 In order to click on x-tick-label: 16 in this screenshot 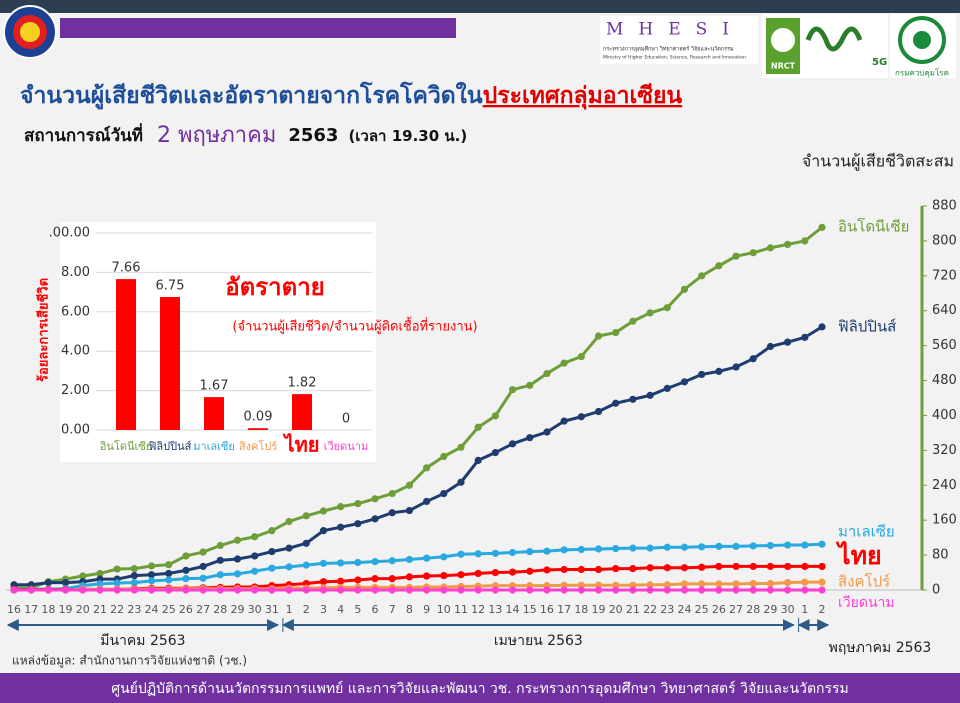, I will do `click(547, 609)`.